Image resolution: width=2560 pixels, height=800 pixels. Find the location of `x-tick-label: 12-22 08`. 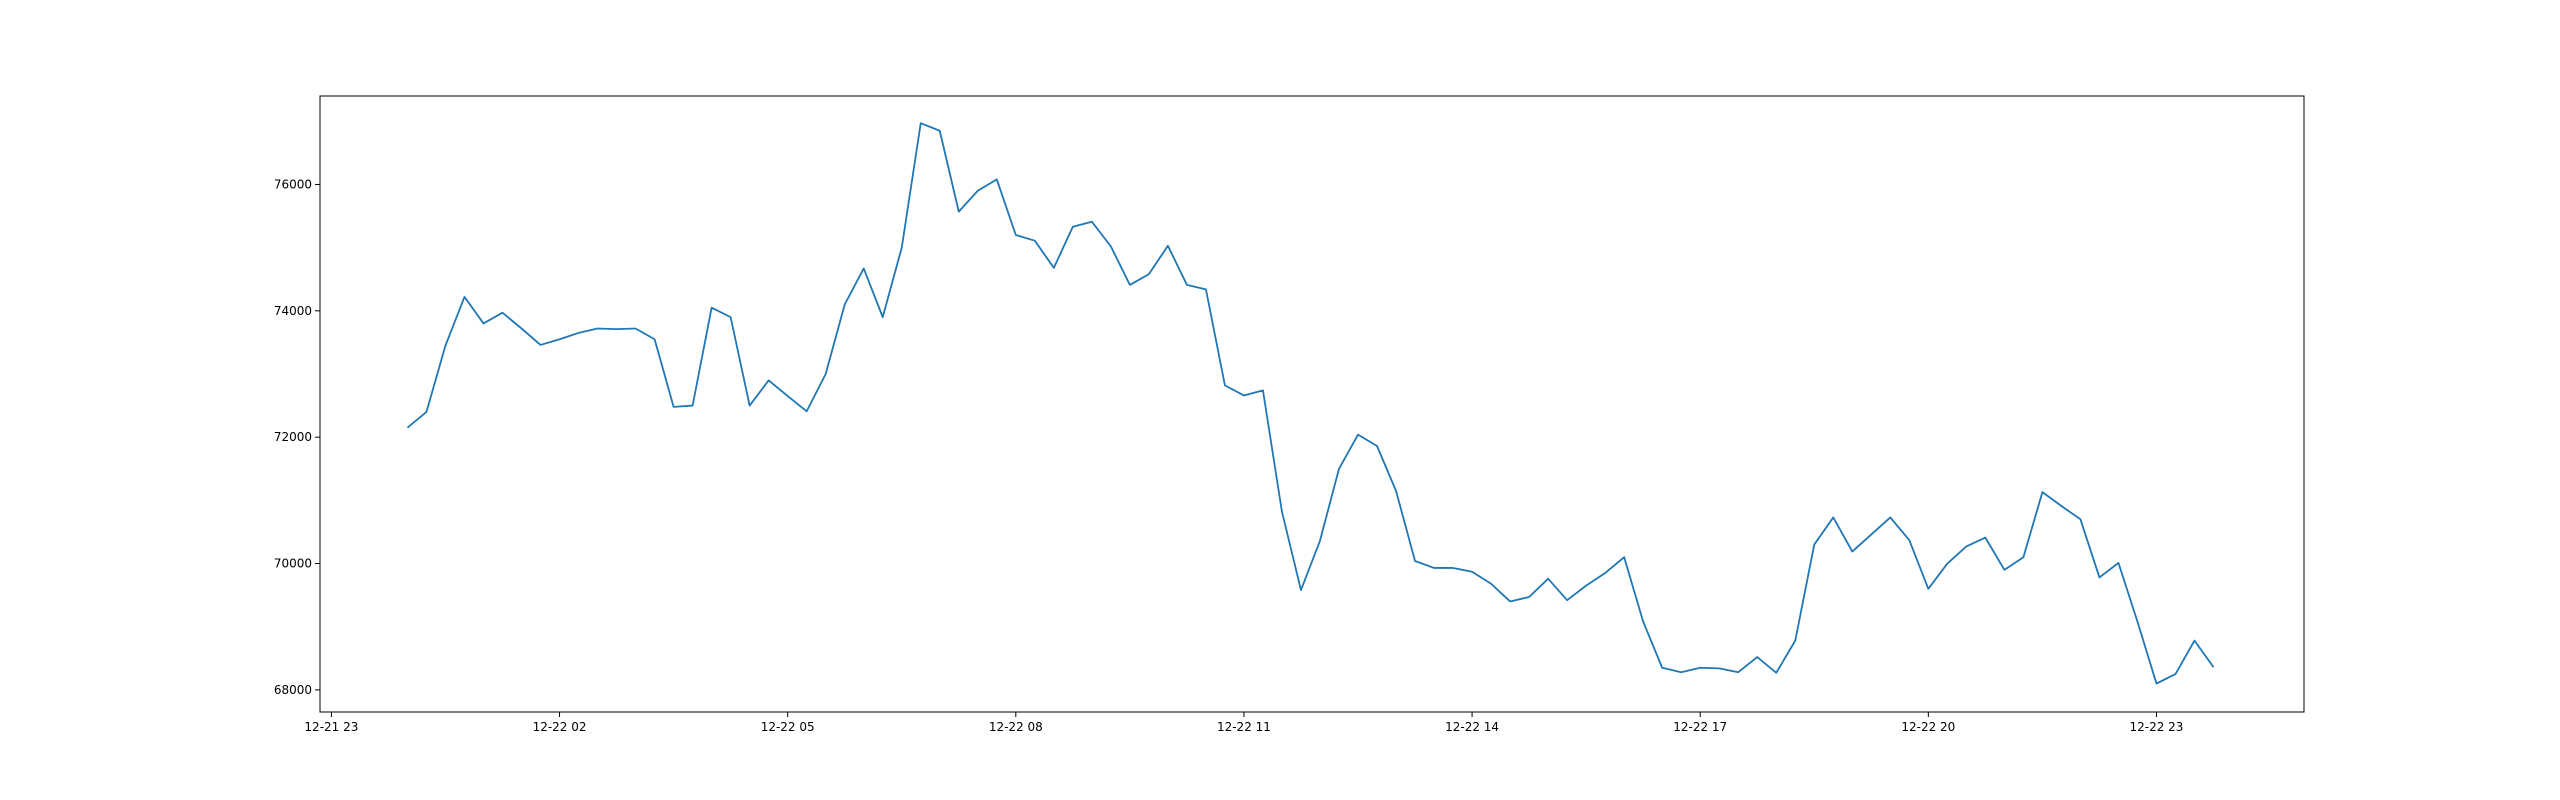

x-tick-label: 12-22 08 is located at coordinates (1016, 727).